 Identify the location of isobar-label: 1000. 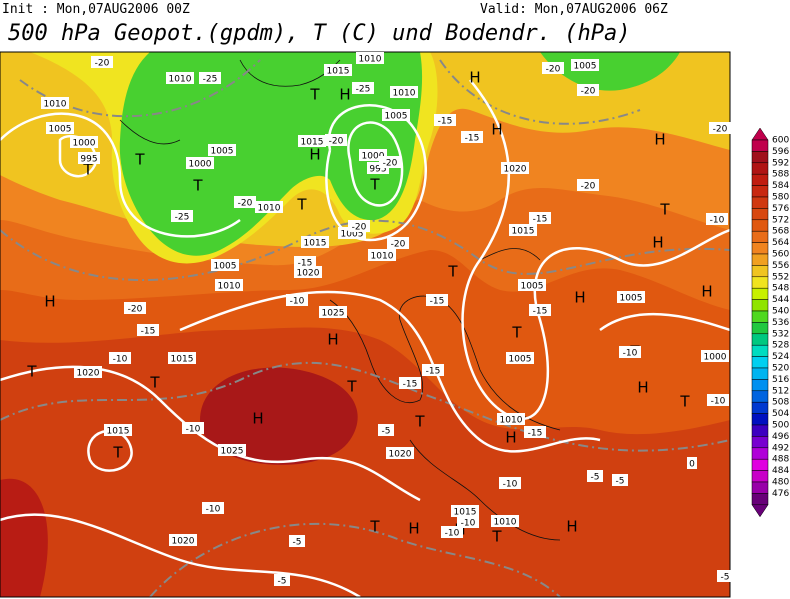
(84, 142).